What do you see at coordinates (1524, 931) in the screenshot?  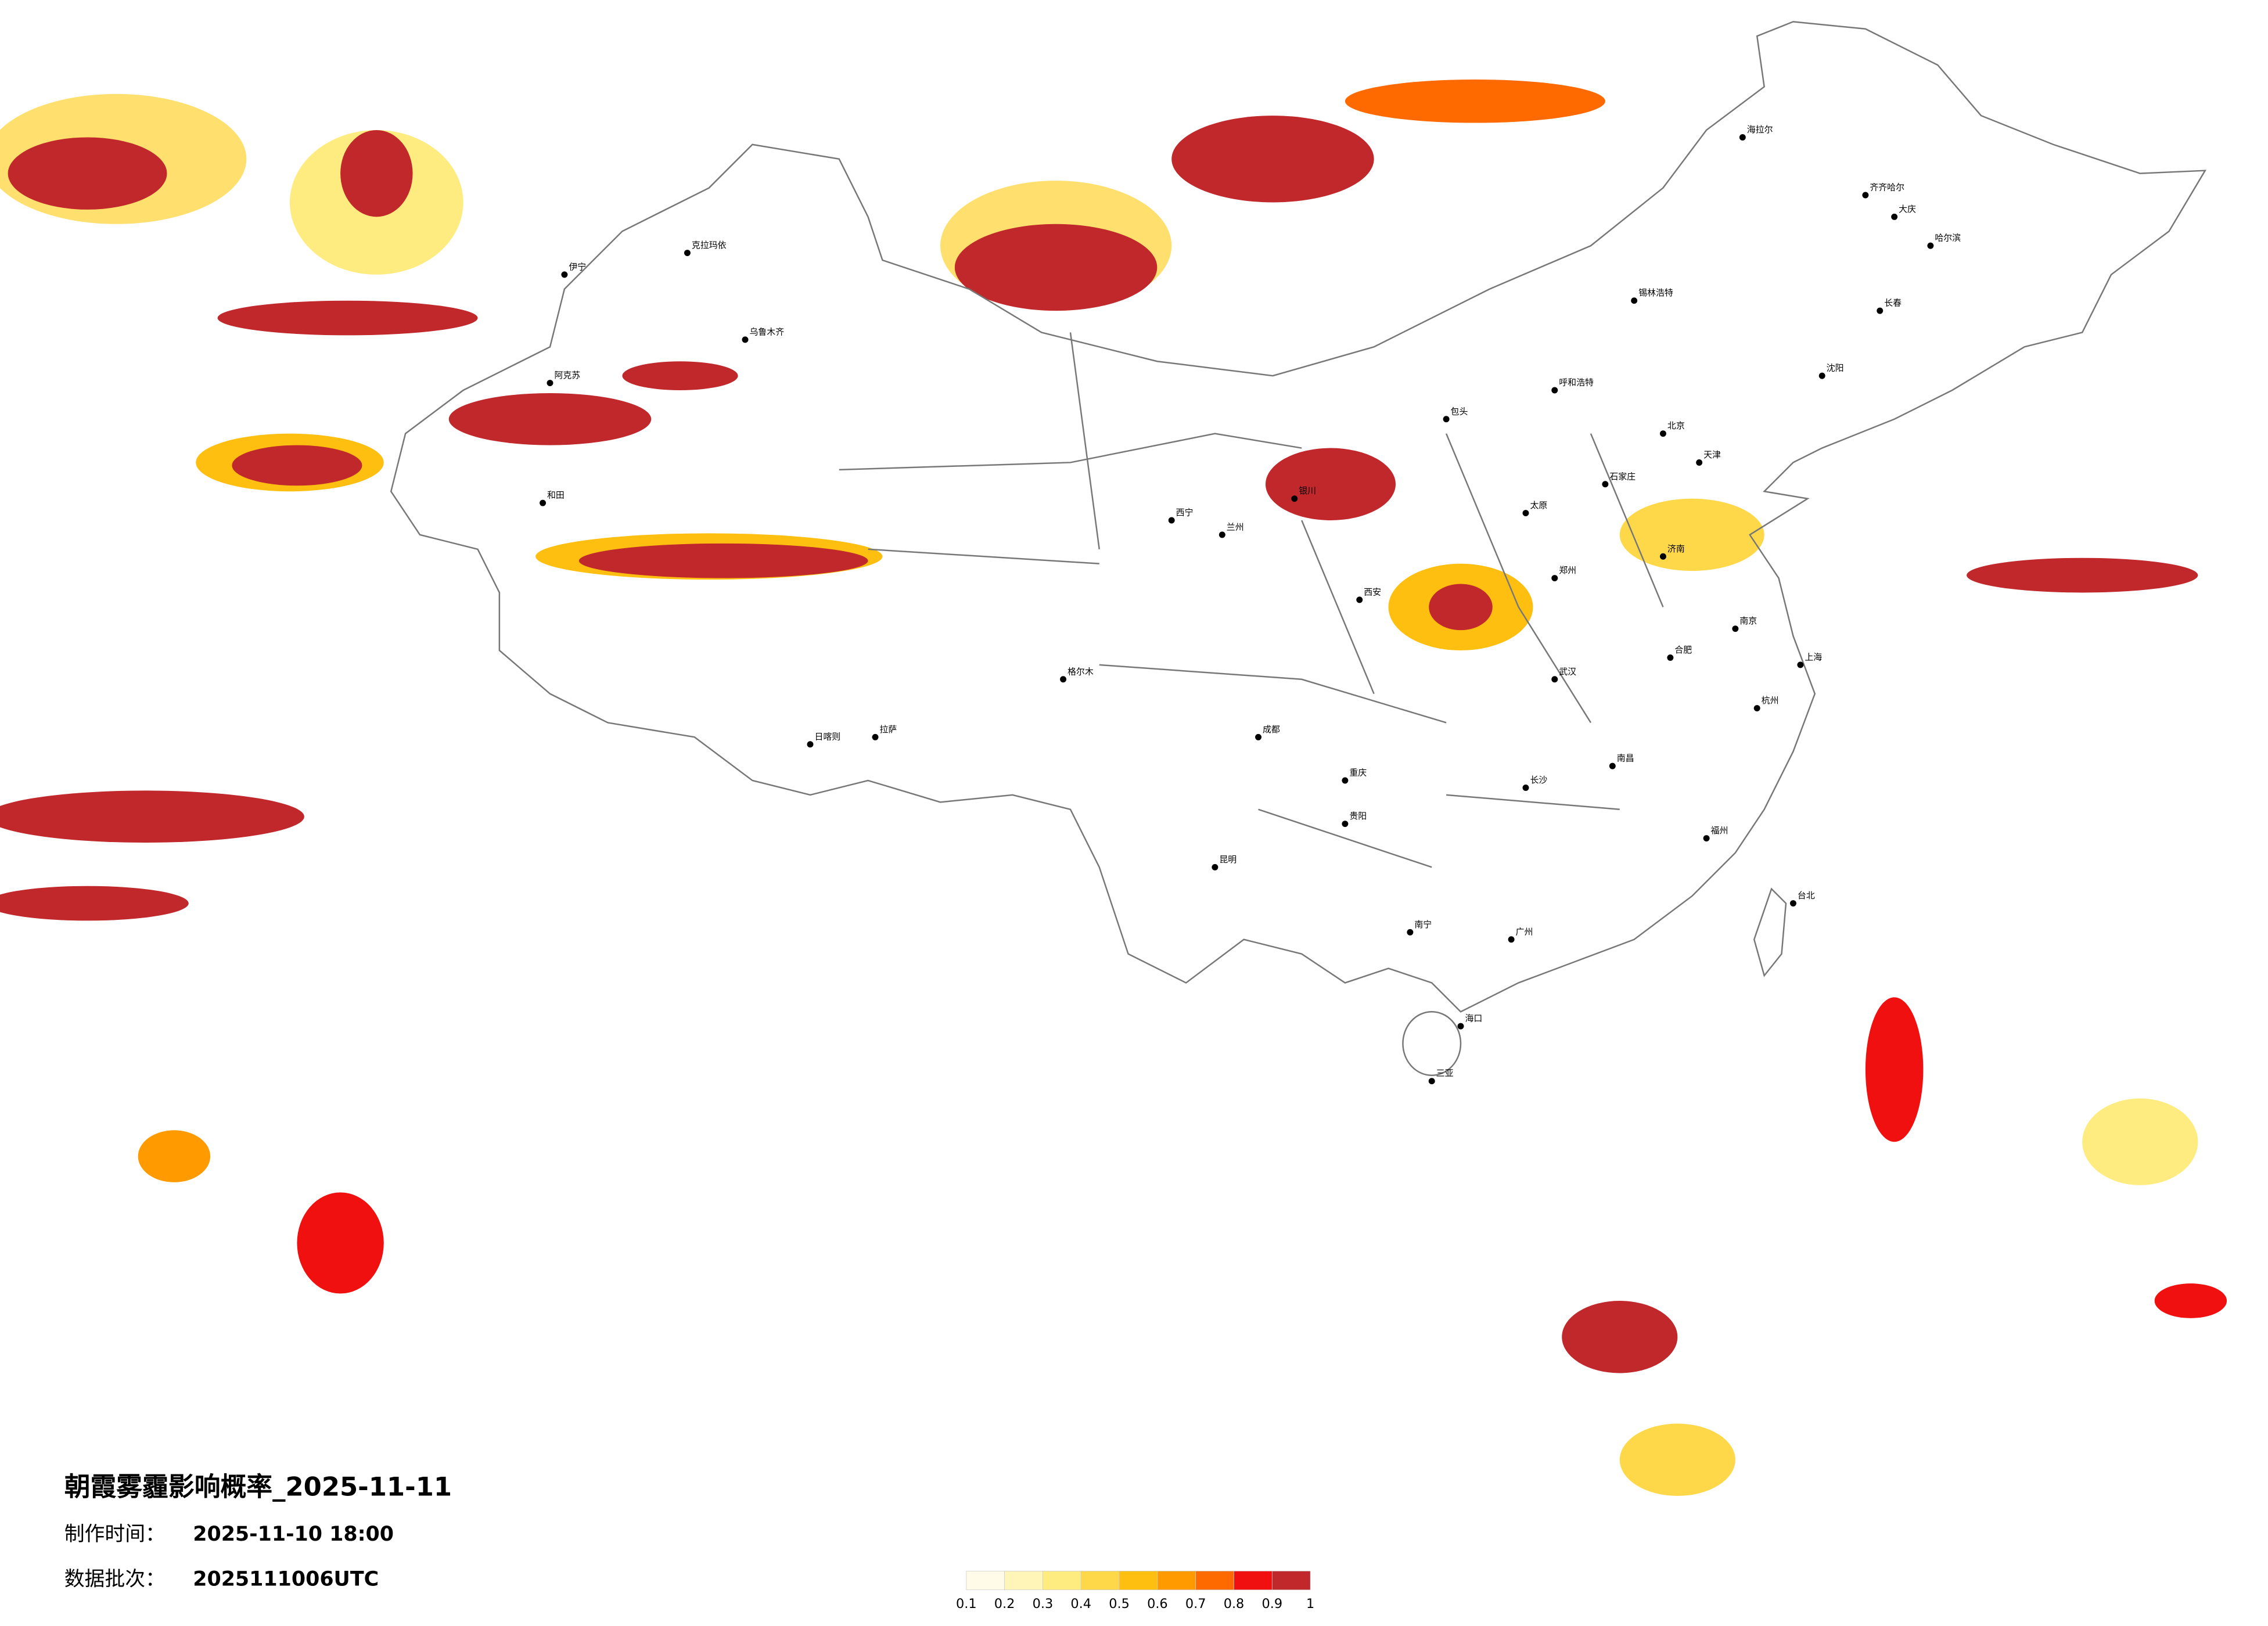 I see `city-label: 广州` at bounding box center [1524, 931].